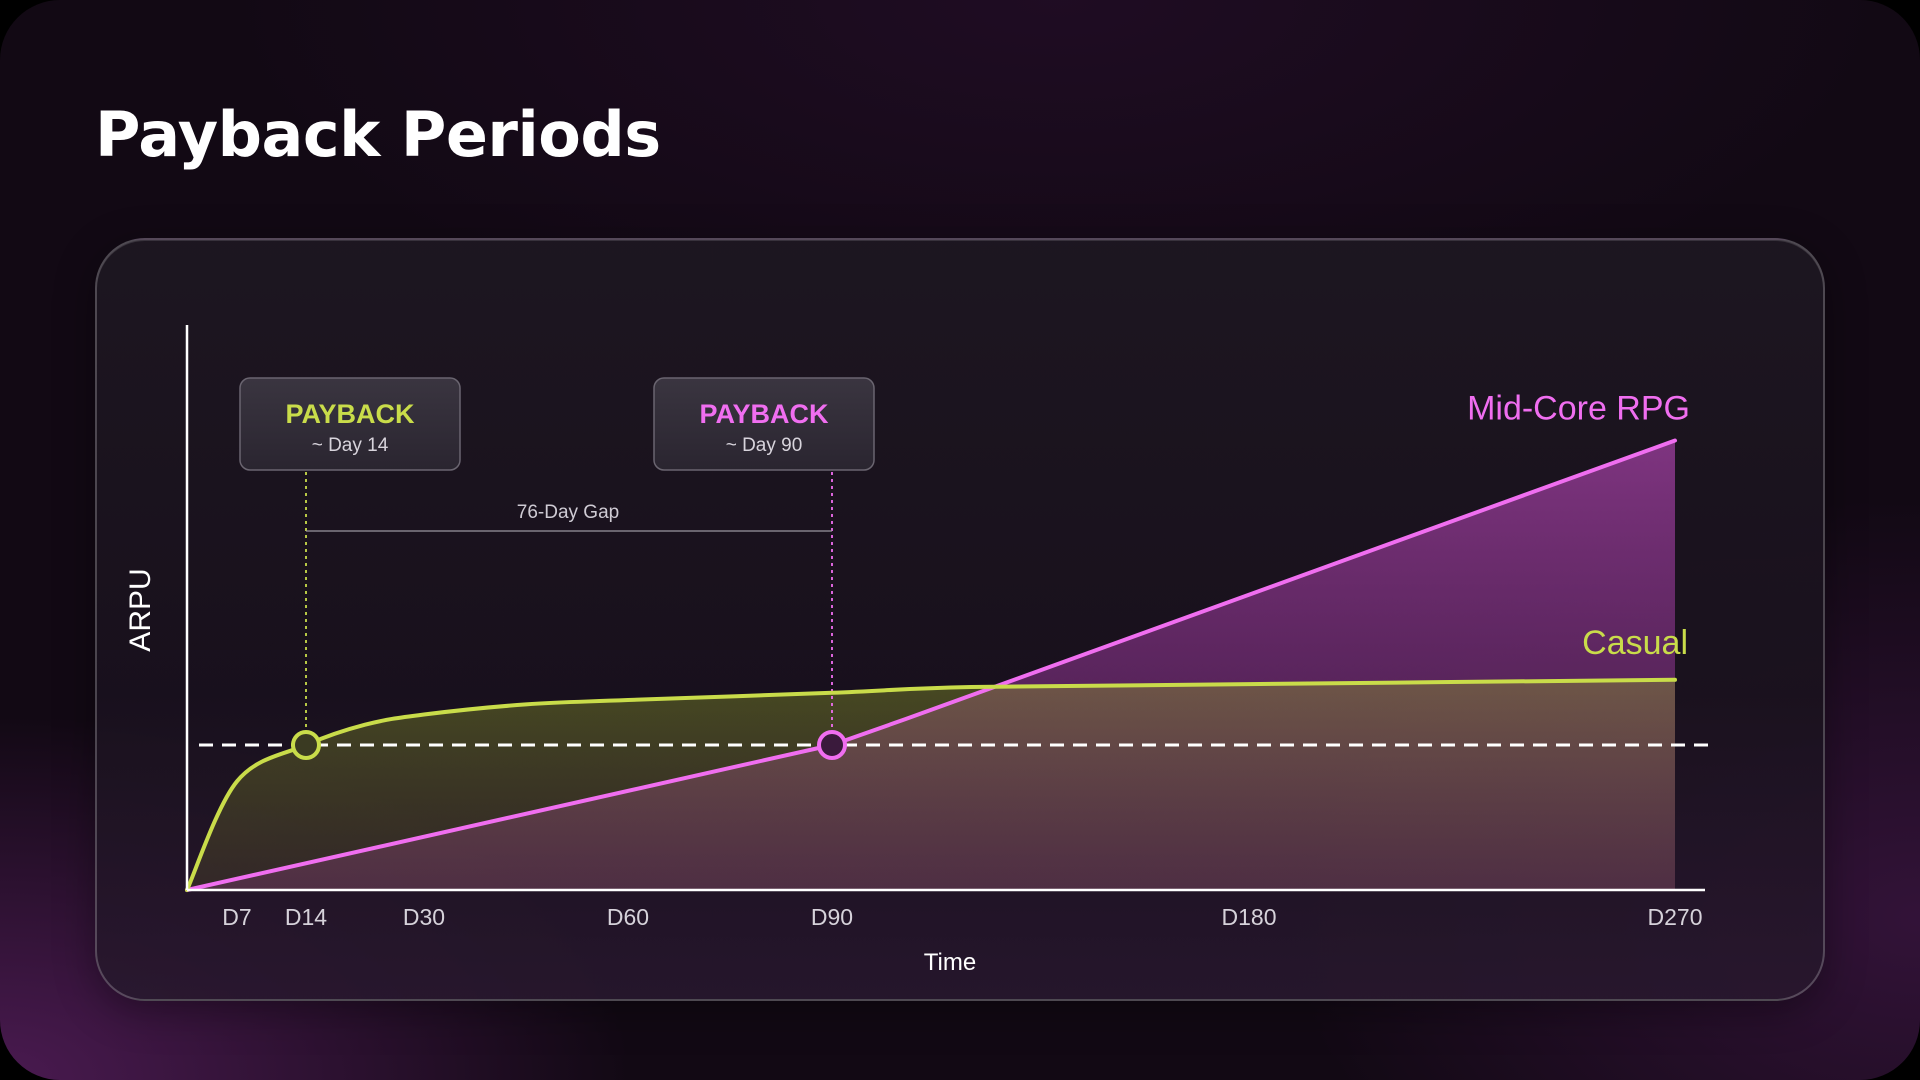  Describe the element at coordinates (1675, 917) in the screenshot. I see `x-tick-label: D270` at that location.